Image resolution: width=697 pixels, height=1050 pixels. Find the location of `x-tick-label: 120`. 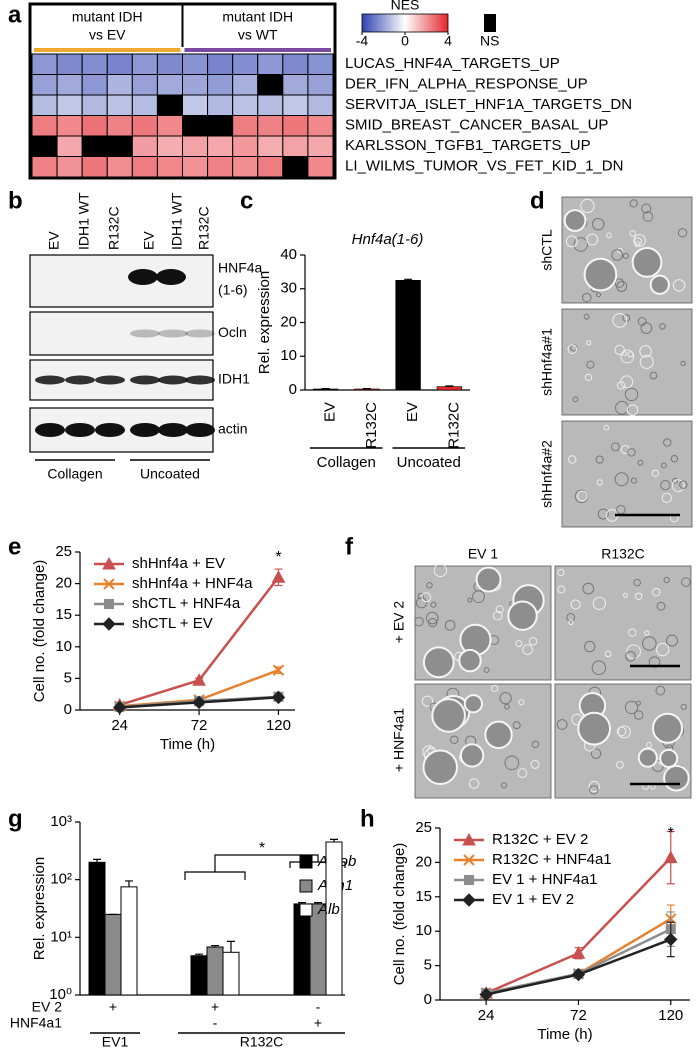

x-tick-label: 120 is located at coordinates (670, 1015).